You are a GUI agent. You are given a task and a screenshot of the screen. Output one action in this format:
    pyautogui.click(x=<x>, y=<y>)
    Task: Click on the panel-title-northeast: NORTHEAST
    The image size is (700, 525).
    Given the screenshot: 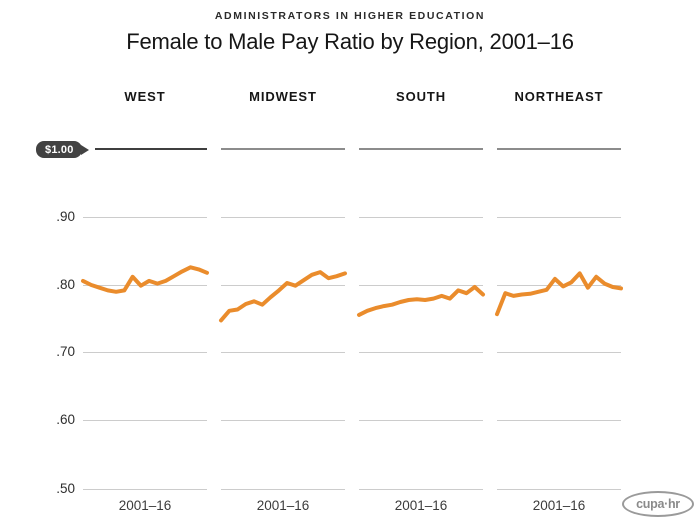 What is the action you would take?
    pyautogui.click(x=559, y=96)
    